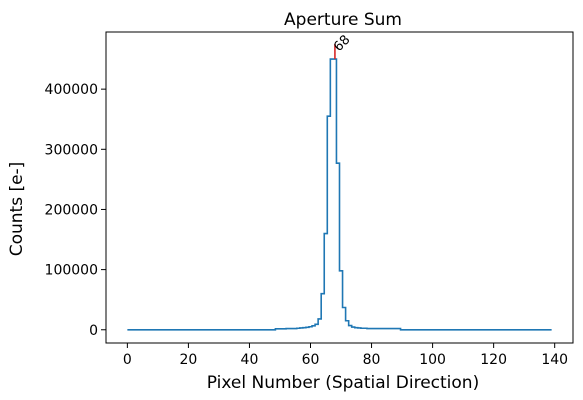 The image size is (583, 400). I want to click on x-tick-label: 20, so click(188, 360).